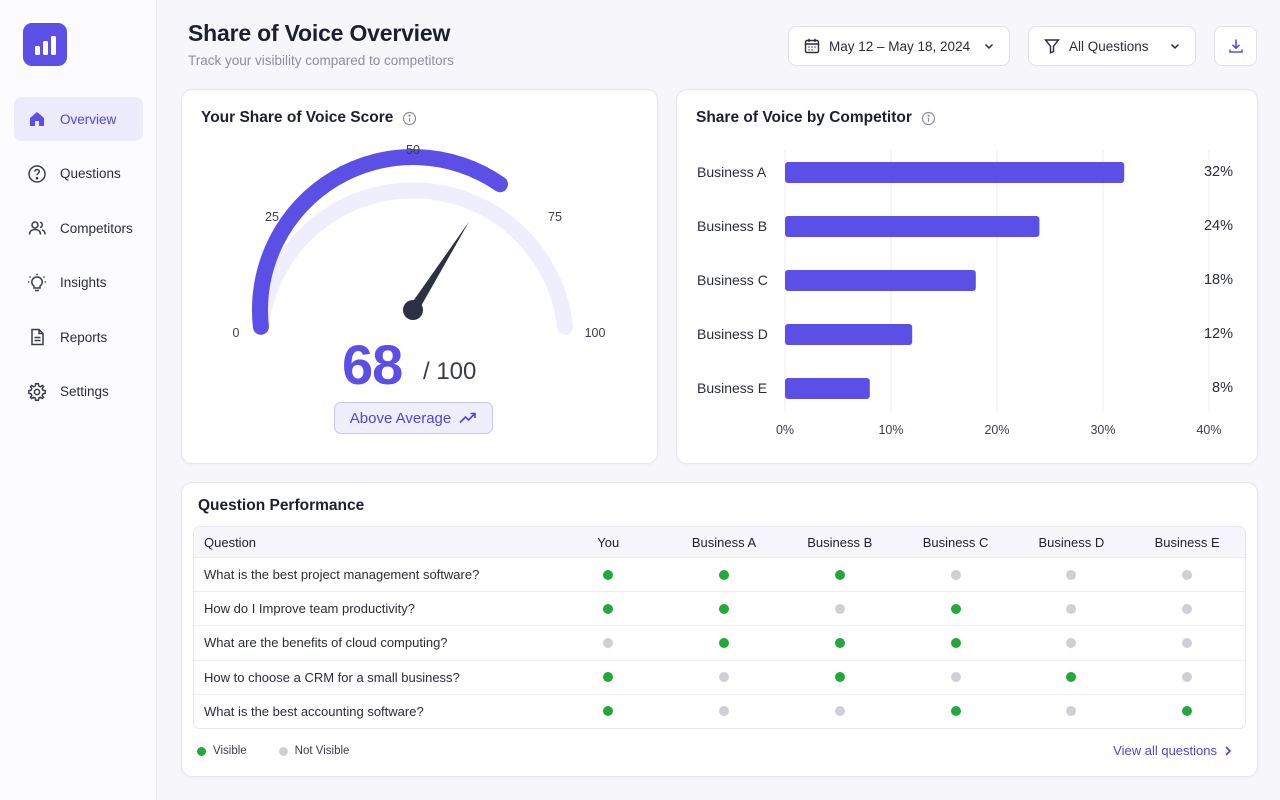 The height and width of the screenshot is (800, 1280). Describe the element at coordinates (595, 333) in the screenshot. I see `gauge-tick-label: 100` at that location.